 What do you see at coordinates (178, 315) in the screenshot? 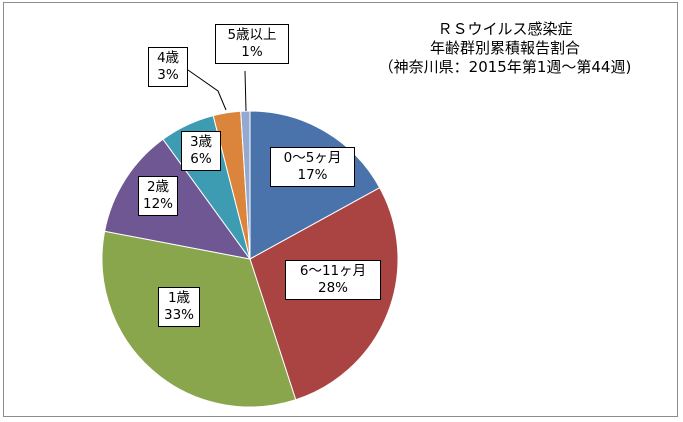
I see `slice-percent: 33%` at bounding box center [178, 315].